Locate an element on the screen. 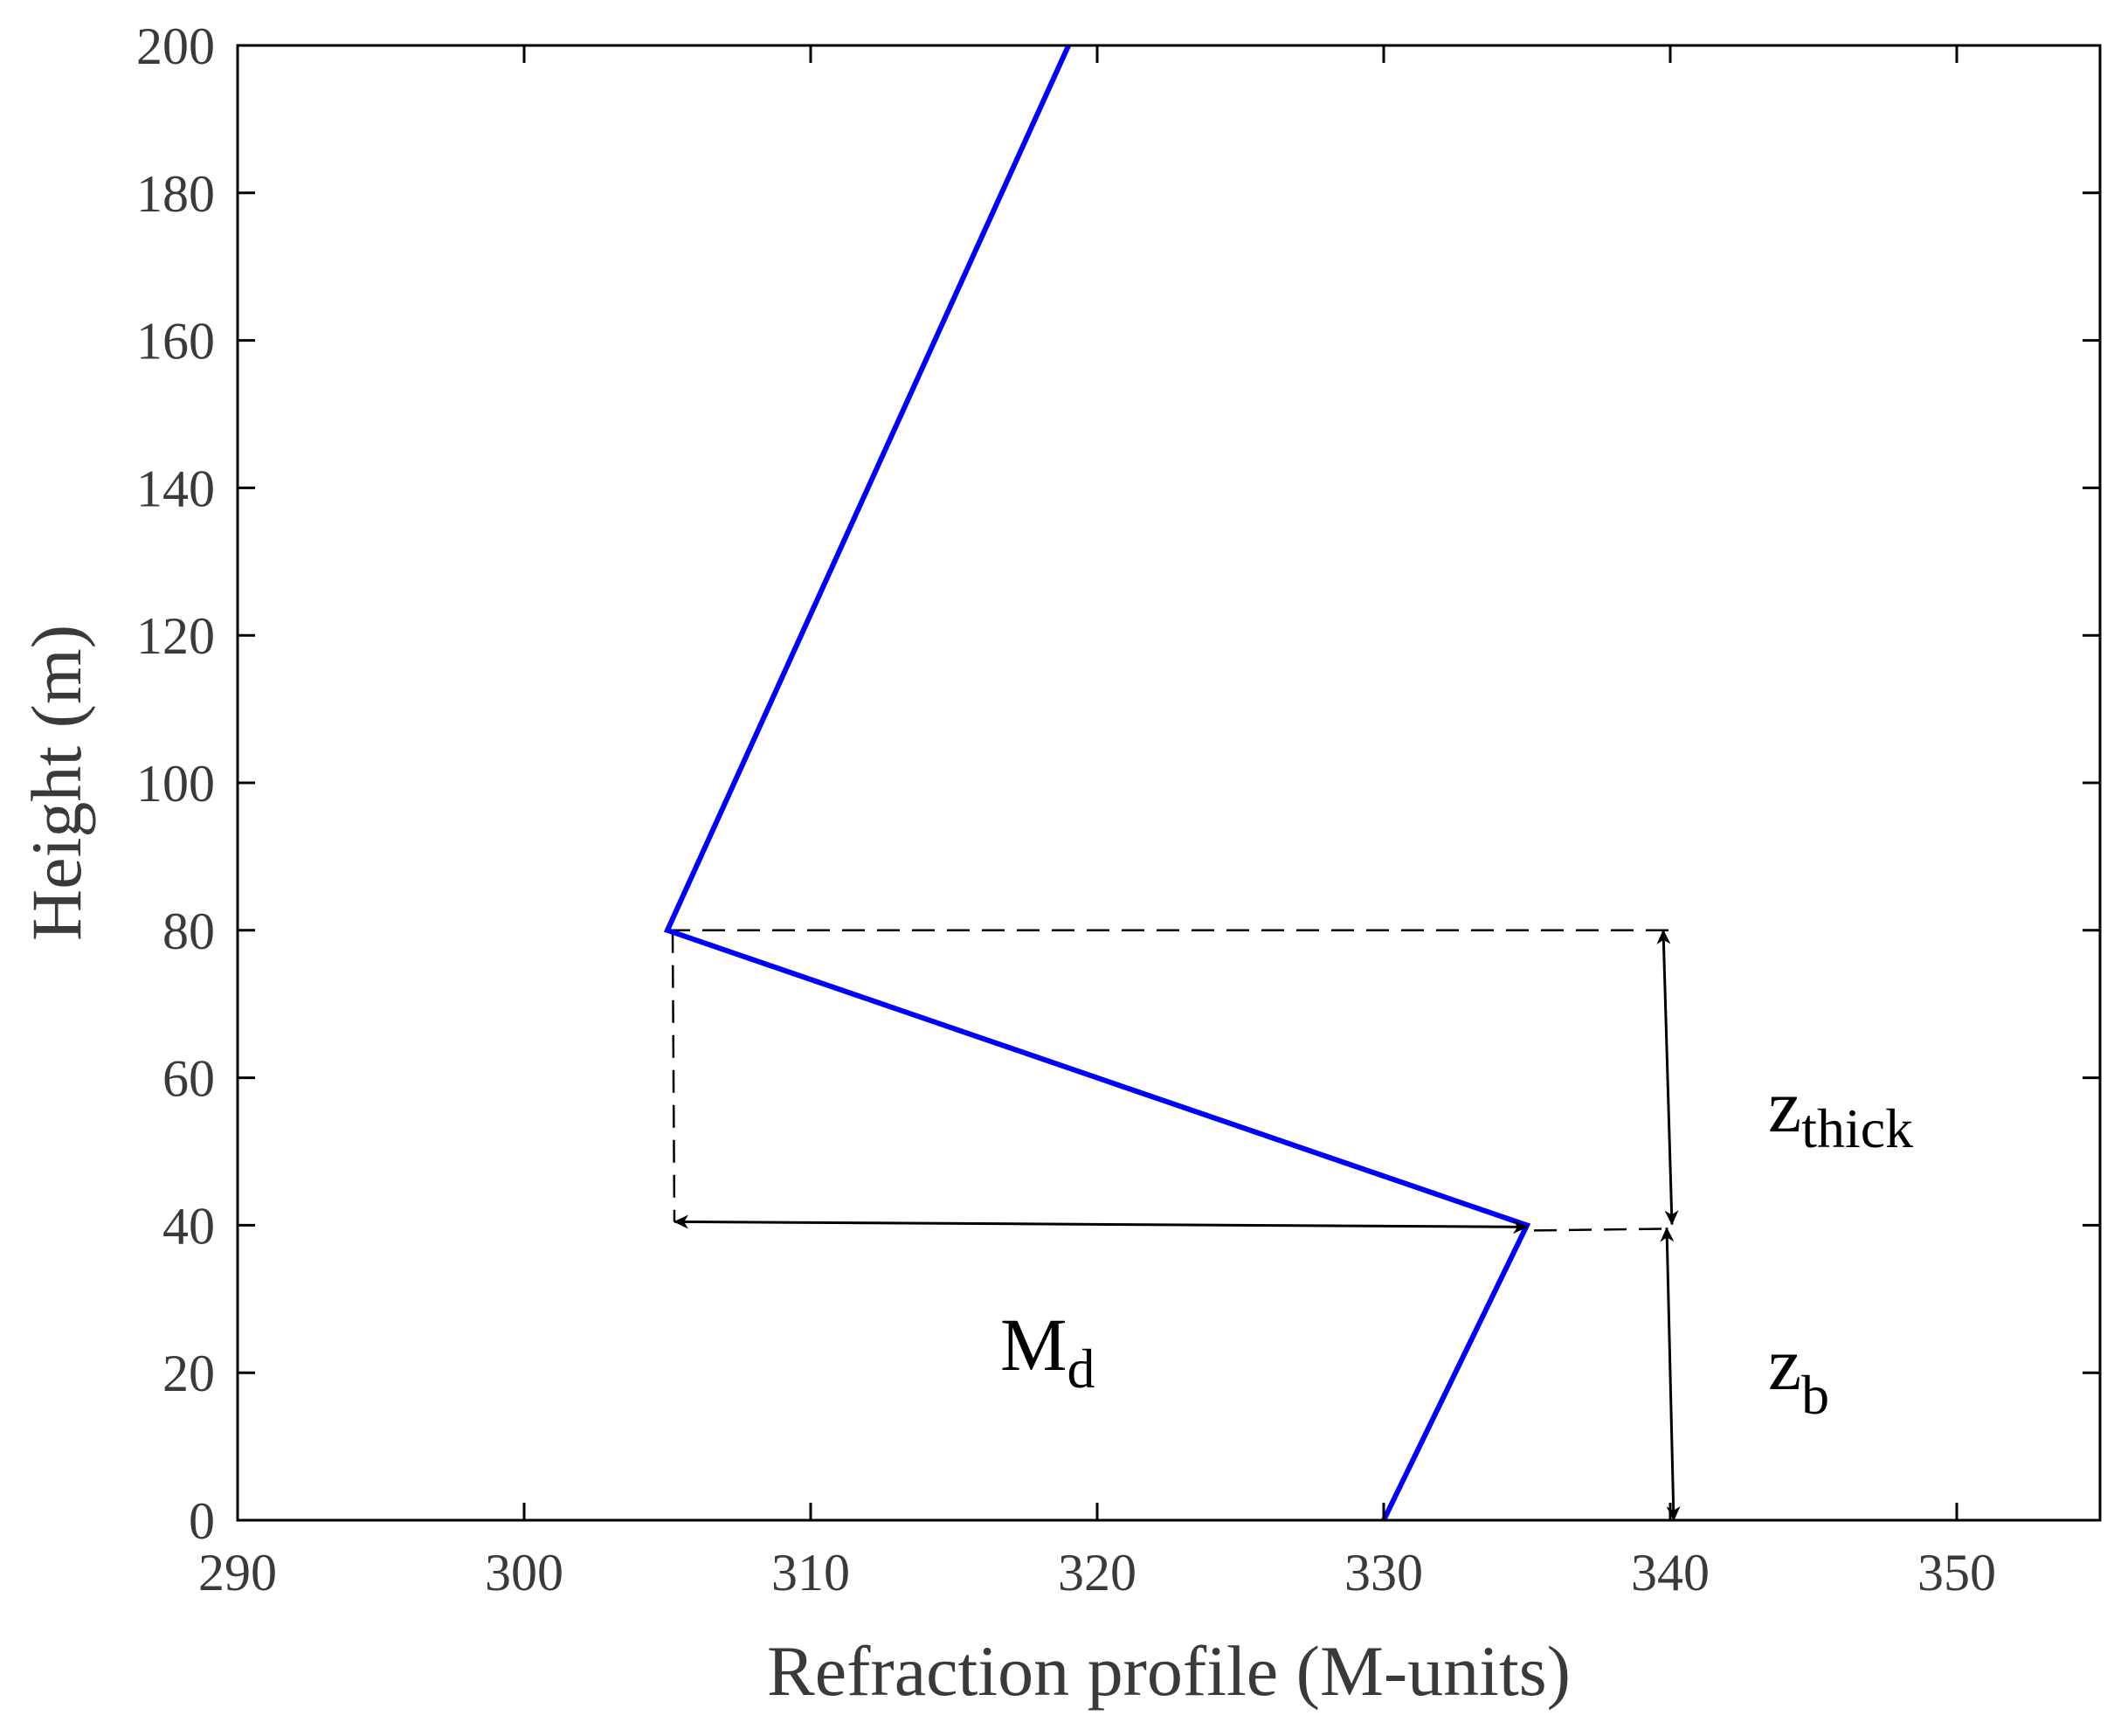  x-tick-label: 300 is located at coordinates (524, 1573).